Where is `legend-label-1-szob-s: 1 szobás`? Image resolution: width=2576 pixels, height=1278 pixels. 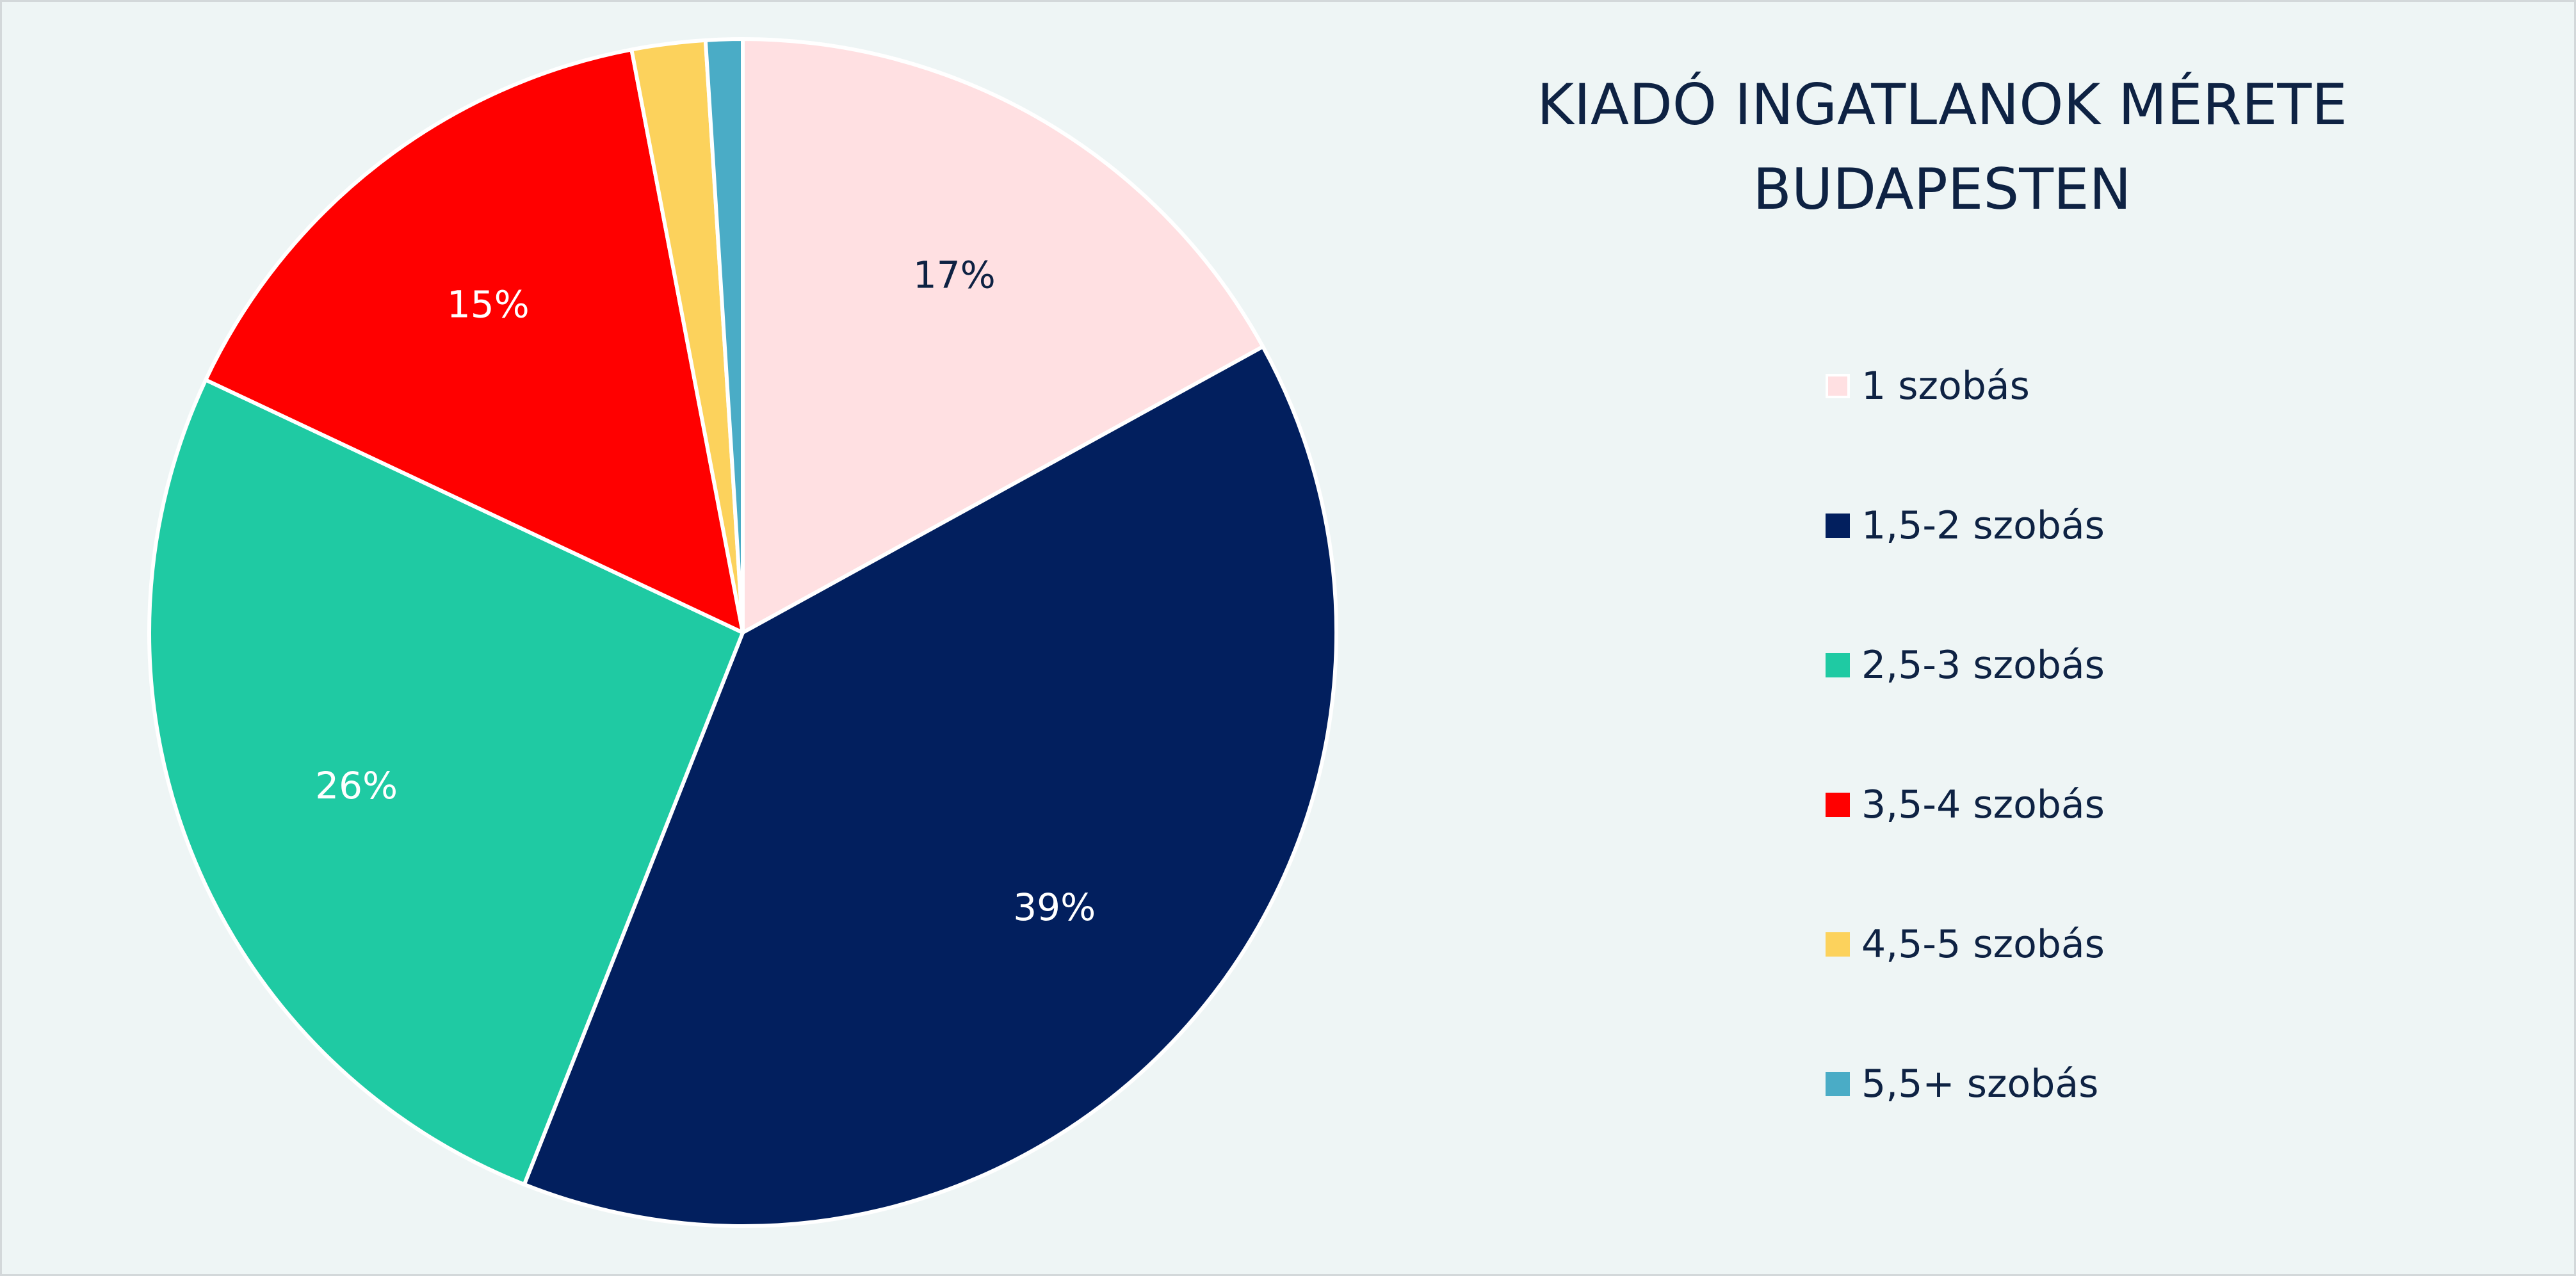
legend-label-1-szob-s: 1 szobás is located at coordinates (1945, 386).